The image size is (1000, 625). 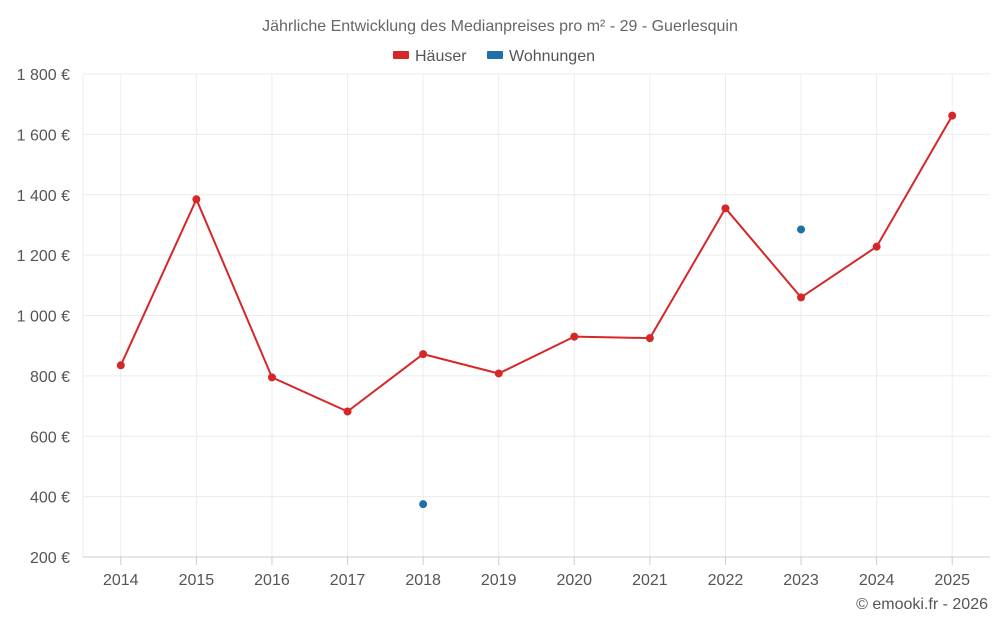 What do you see at coordinates (552, 56) in the screenshot?
I see `legend-label-wohnungen: Wohnungen` at bounding box center [552, 56].